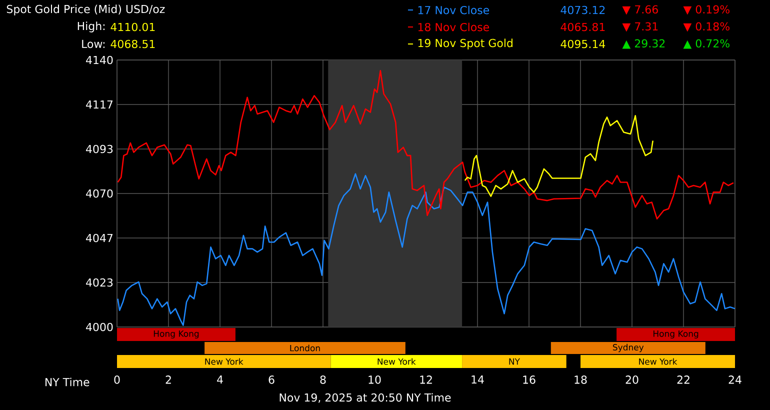 The height and width of the screenshot is (410, 770). I want to click on x-tick-label: 2, so click(168, 380).